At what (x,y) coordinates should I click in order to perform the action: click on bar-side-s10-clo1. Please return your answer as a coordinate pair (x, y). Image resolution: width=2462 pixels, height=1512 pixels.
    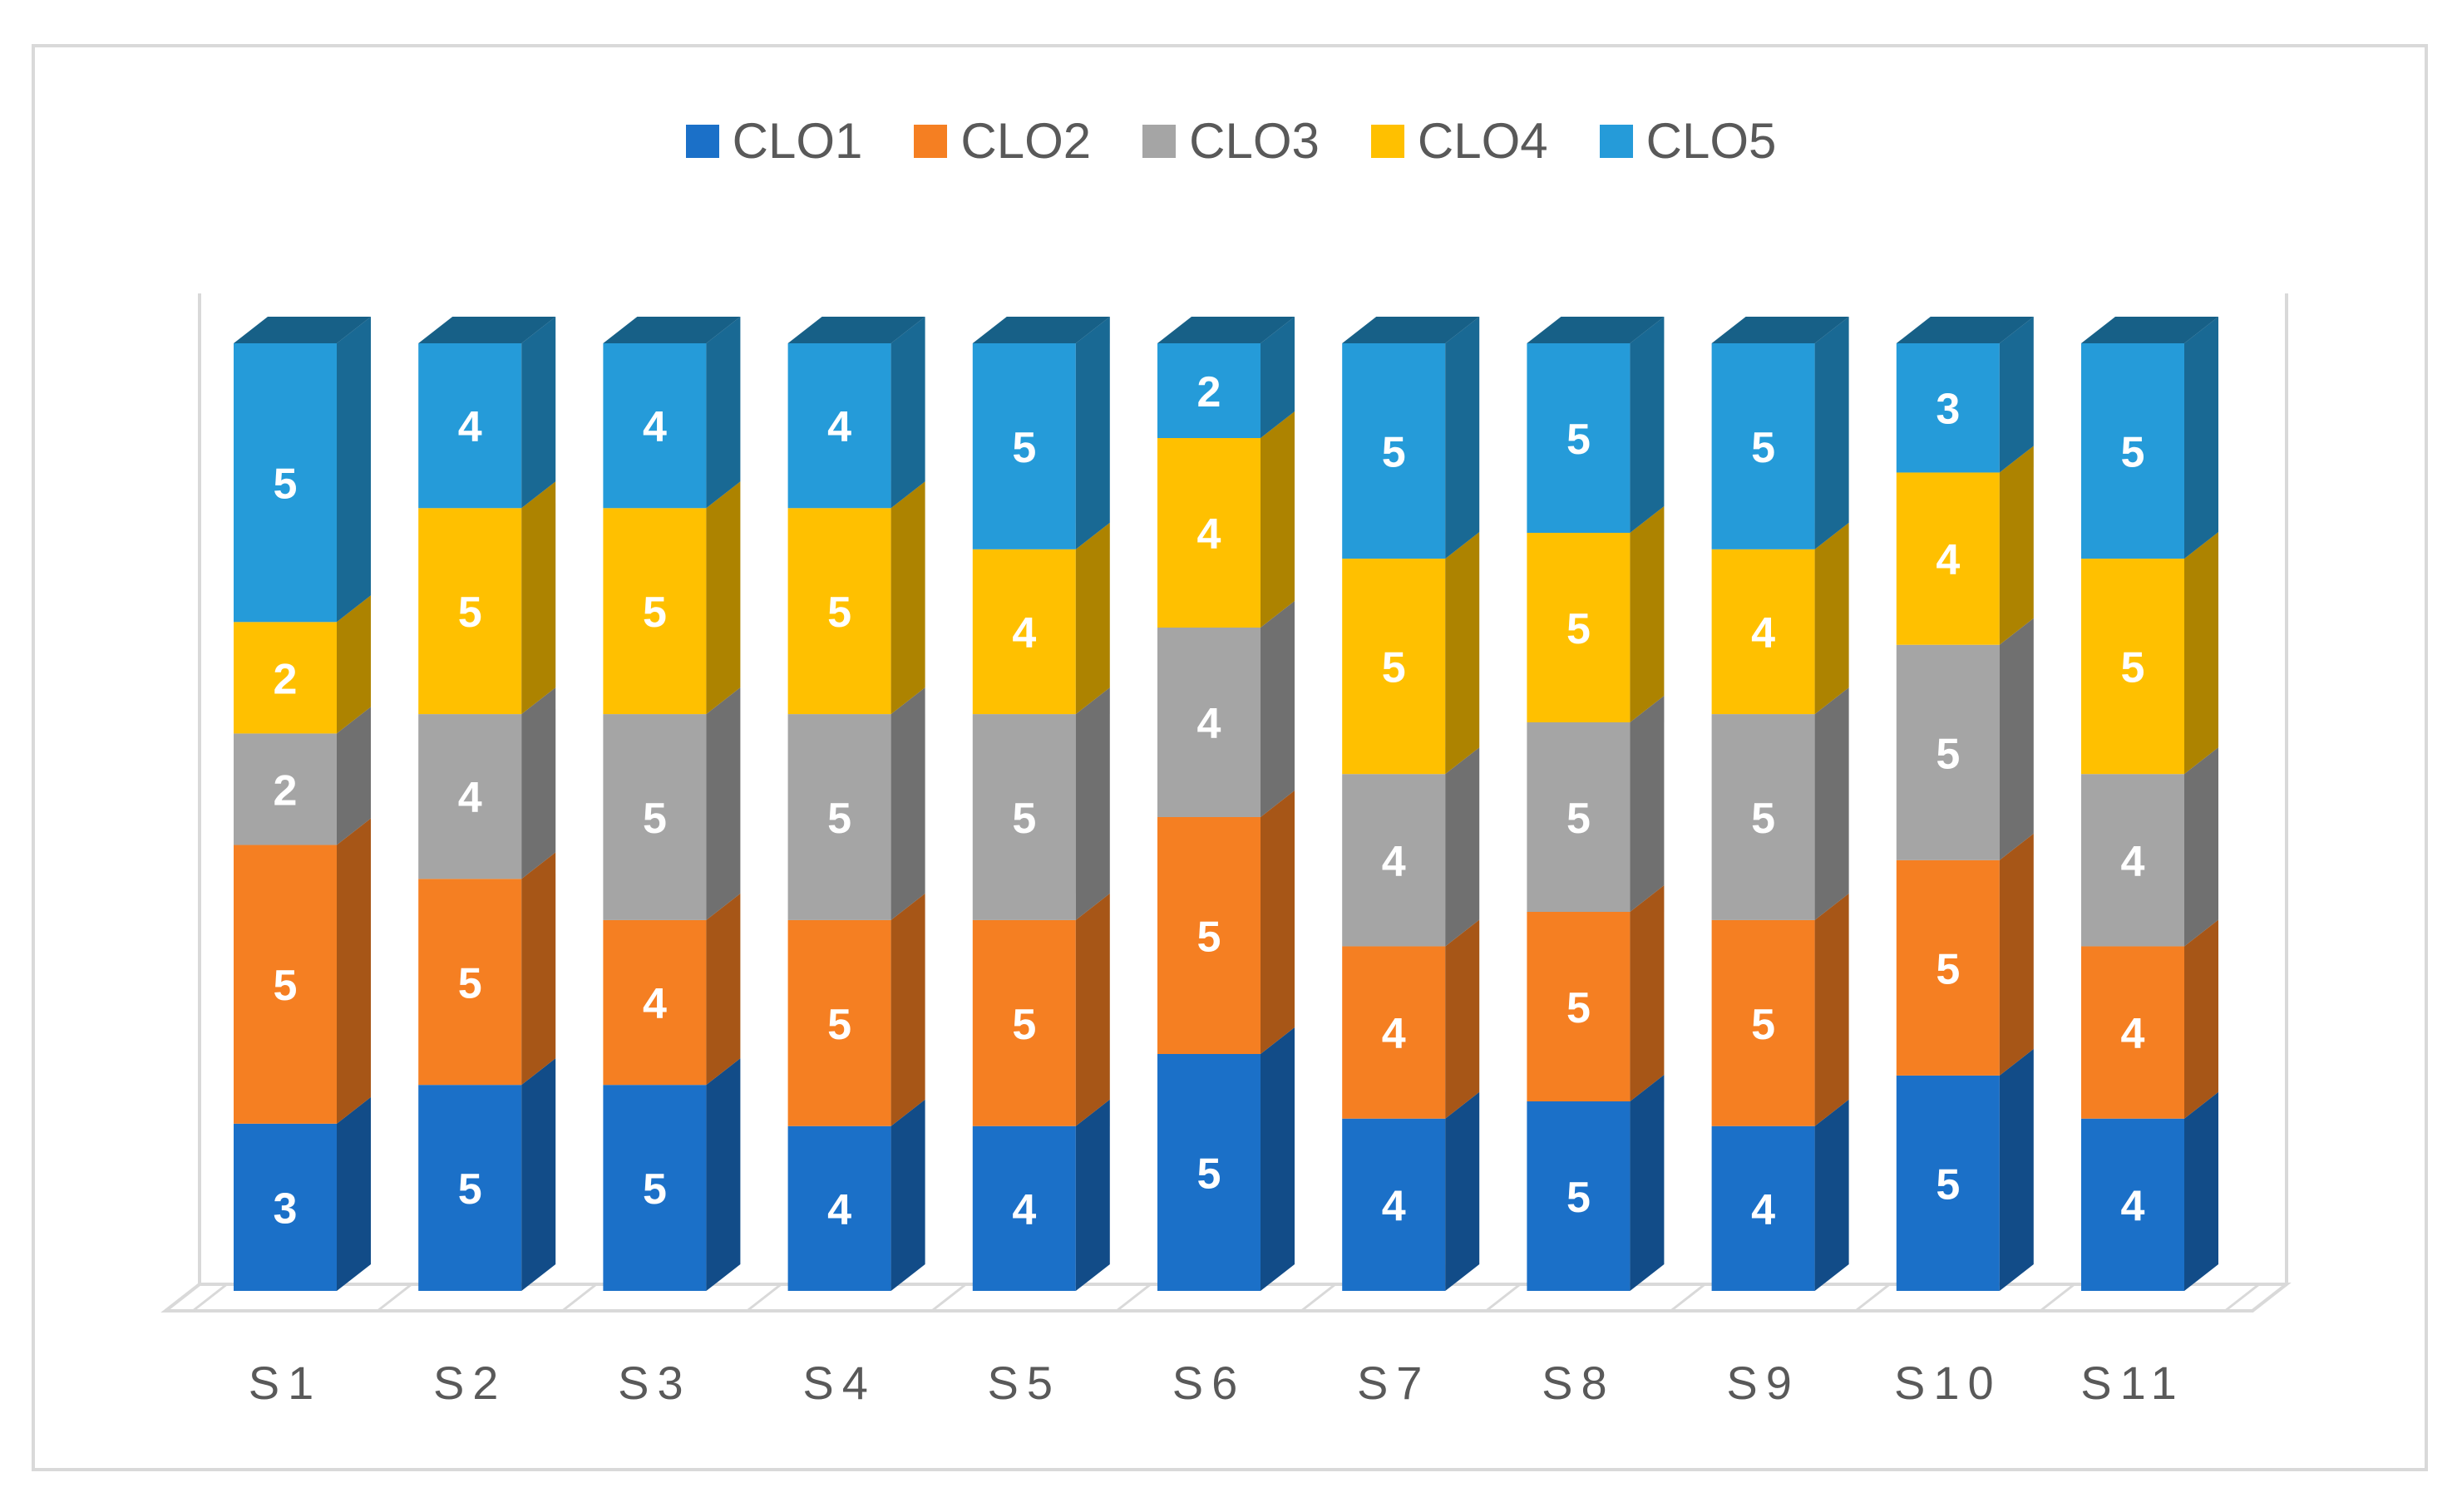
    Looking at the image, I should click on (2016, 1170).